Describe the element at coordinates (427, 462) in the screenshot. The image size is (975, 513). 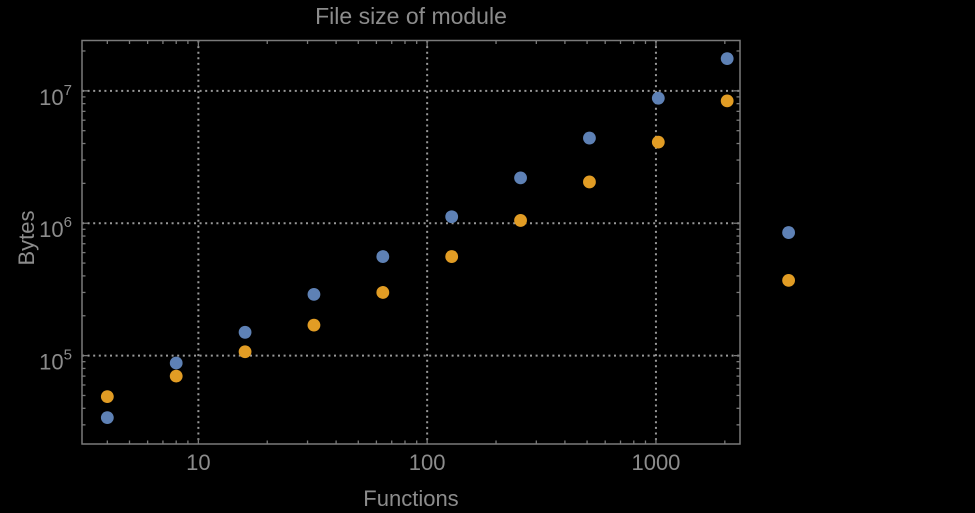
I see `x-tick-label: 100` at that location.